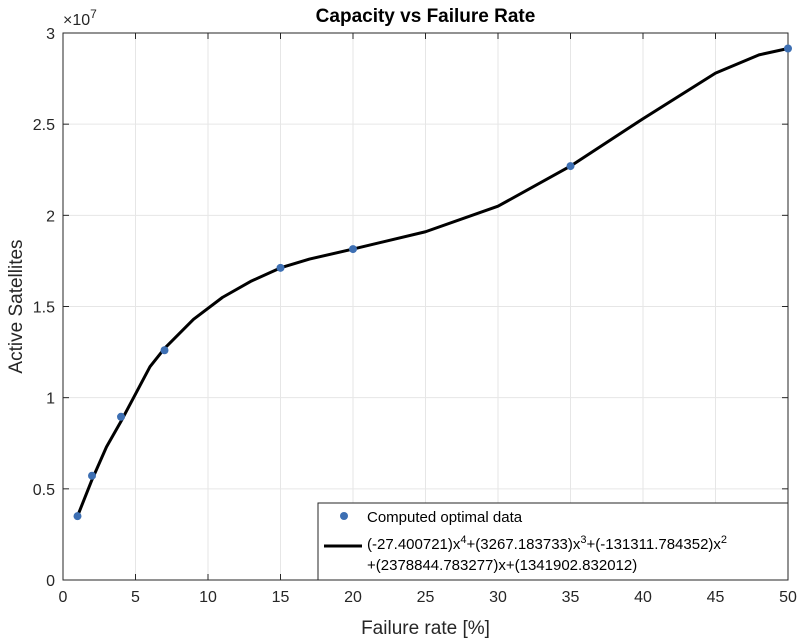 Image resolution: width=810 pixels, height=644 pixels. I want to click on x-tick-label: 15, so click(281, 597).